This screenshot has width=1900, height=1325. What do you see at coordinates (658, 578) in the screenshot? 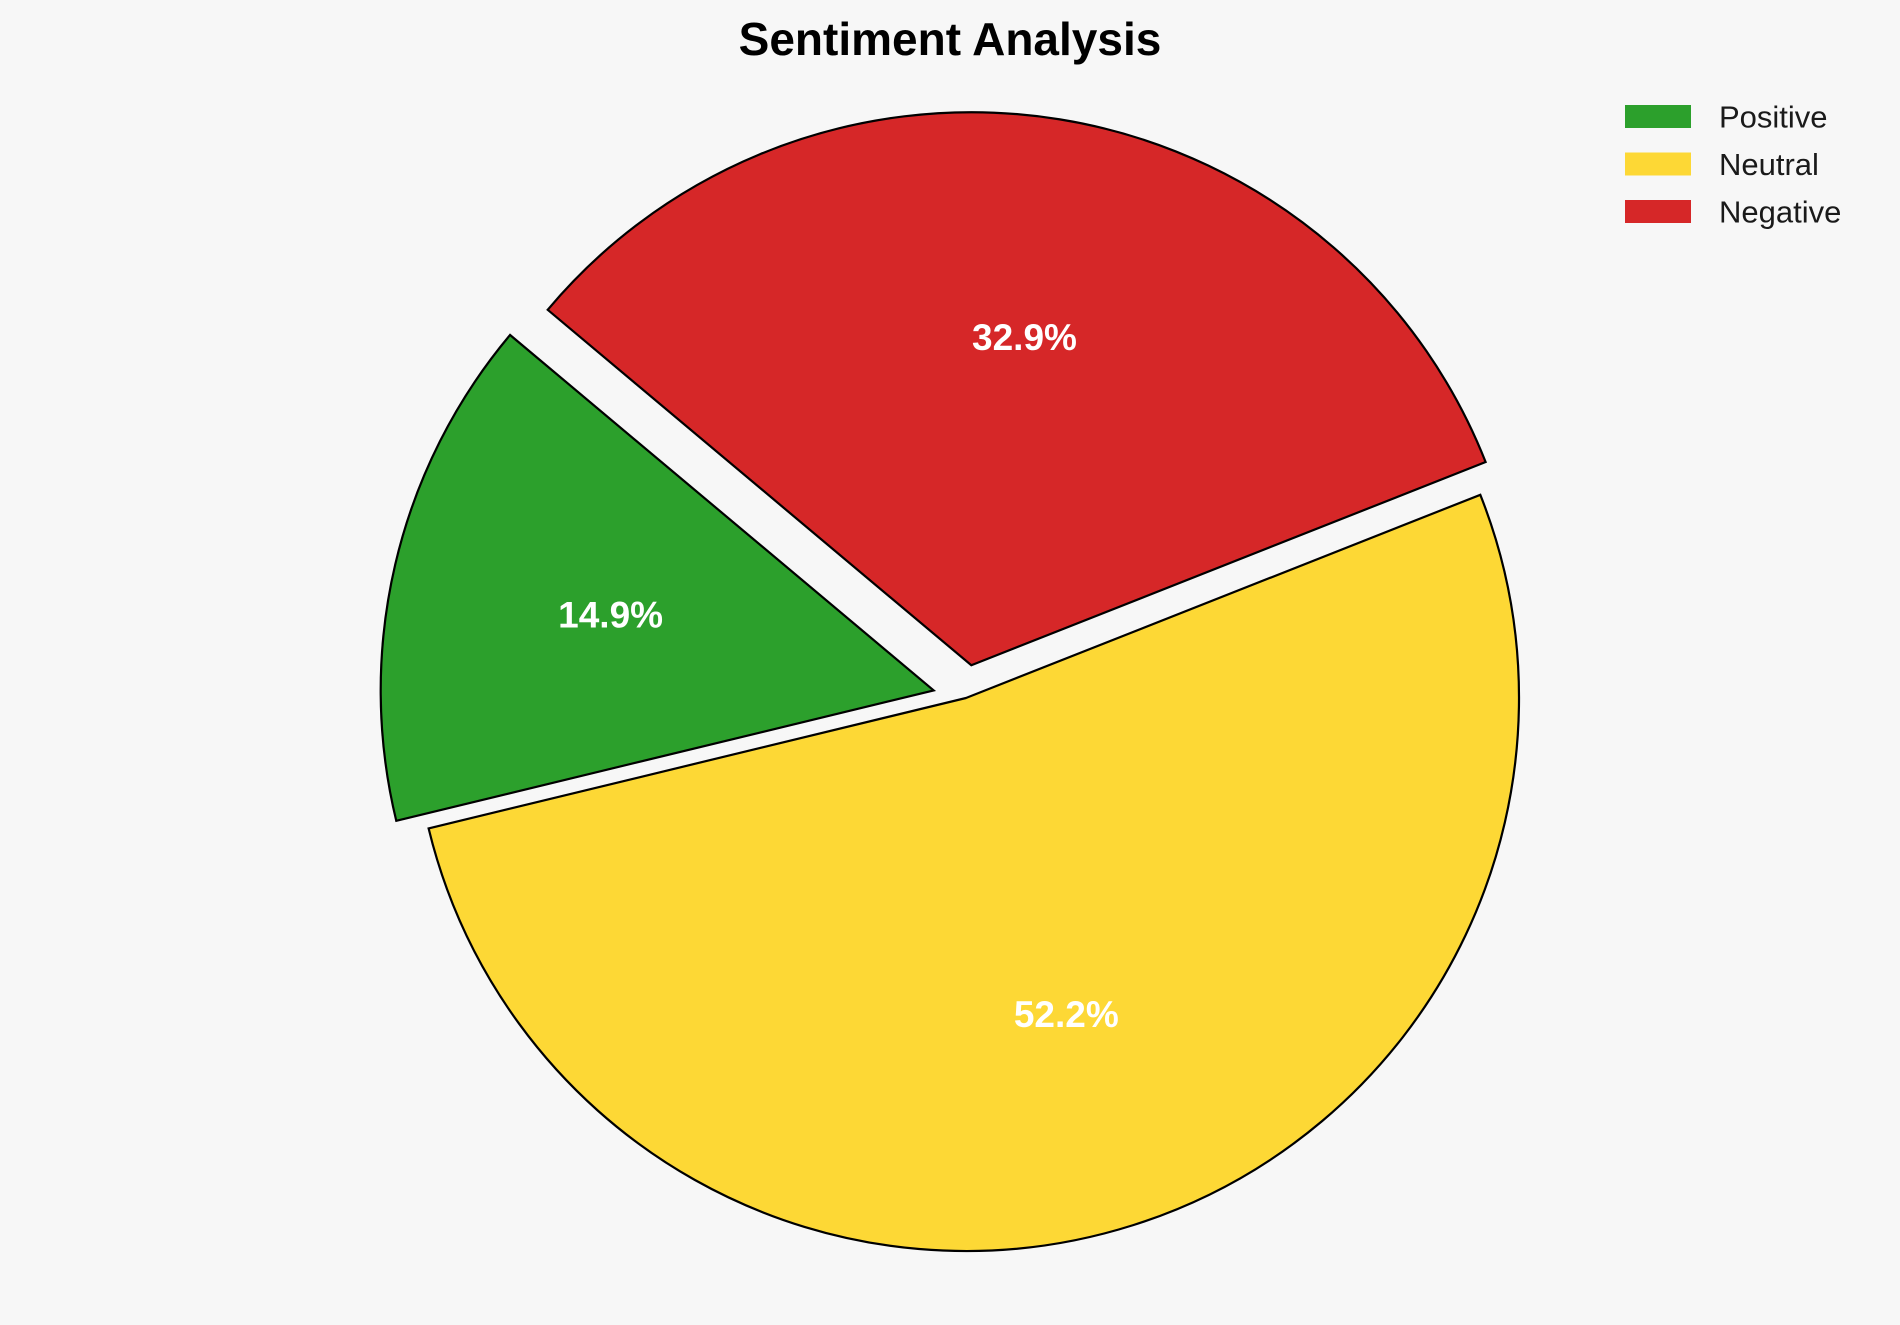
I see `pie-slice-positive` at bounding box center [658, 578].